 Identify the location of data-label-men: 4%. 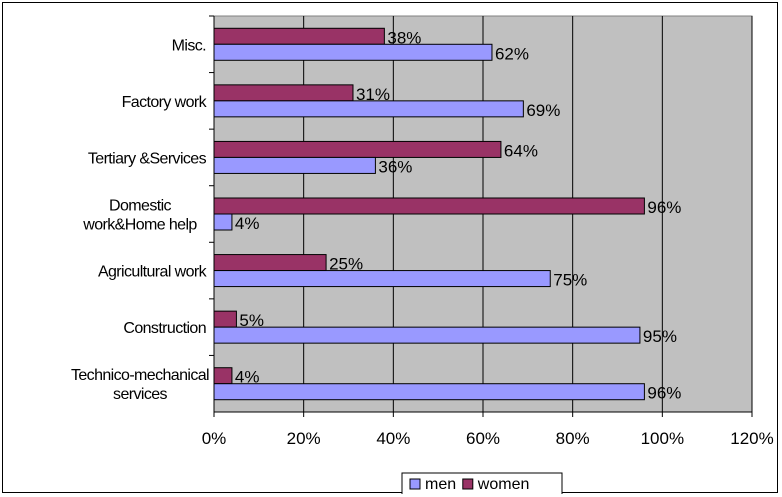
(247, 223).